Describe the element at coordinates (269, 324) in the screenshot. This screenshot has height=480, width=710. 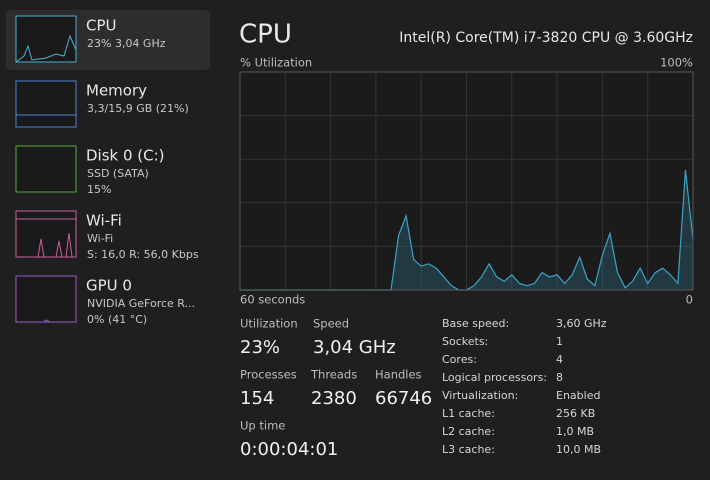
I see `stat-label: Utilization` at that location.